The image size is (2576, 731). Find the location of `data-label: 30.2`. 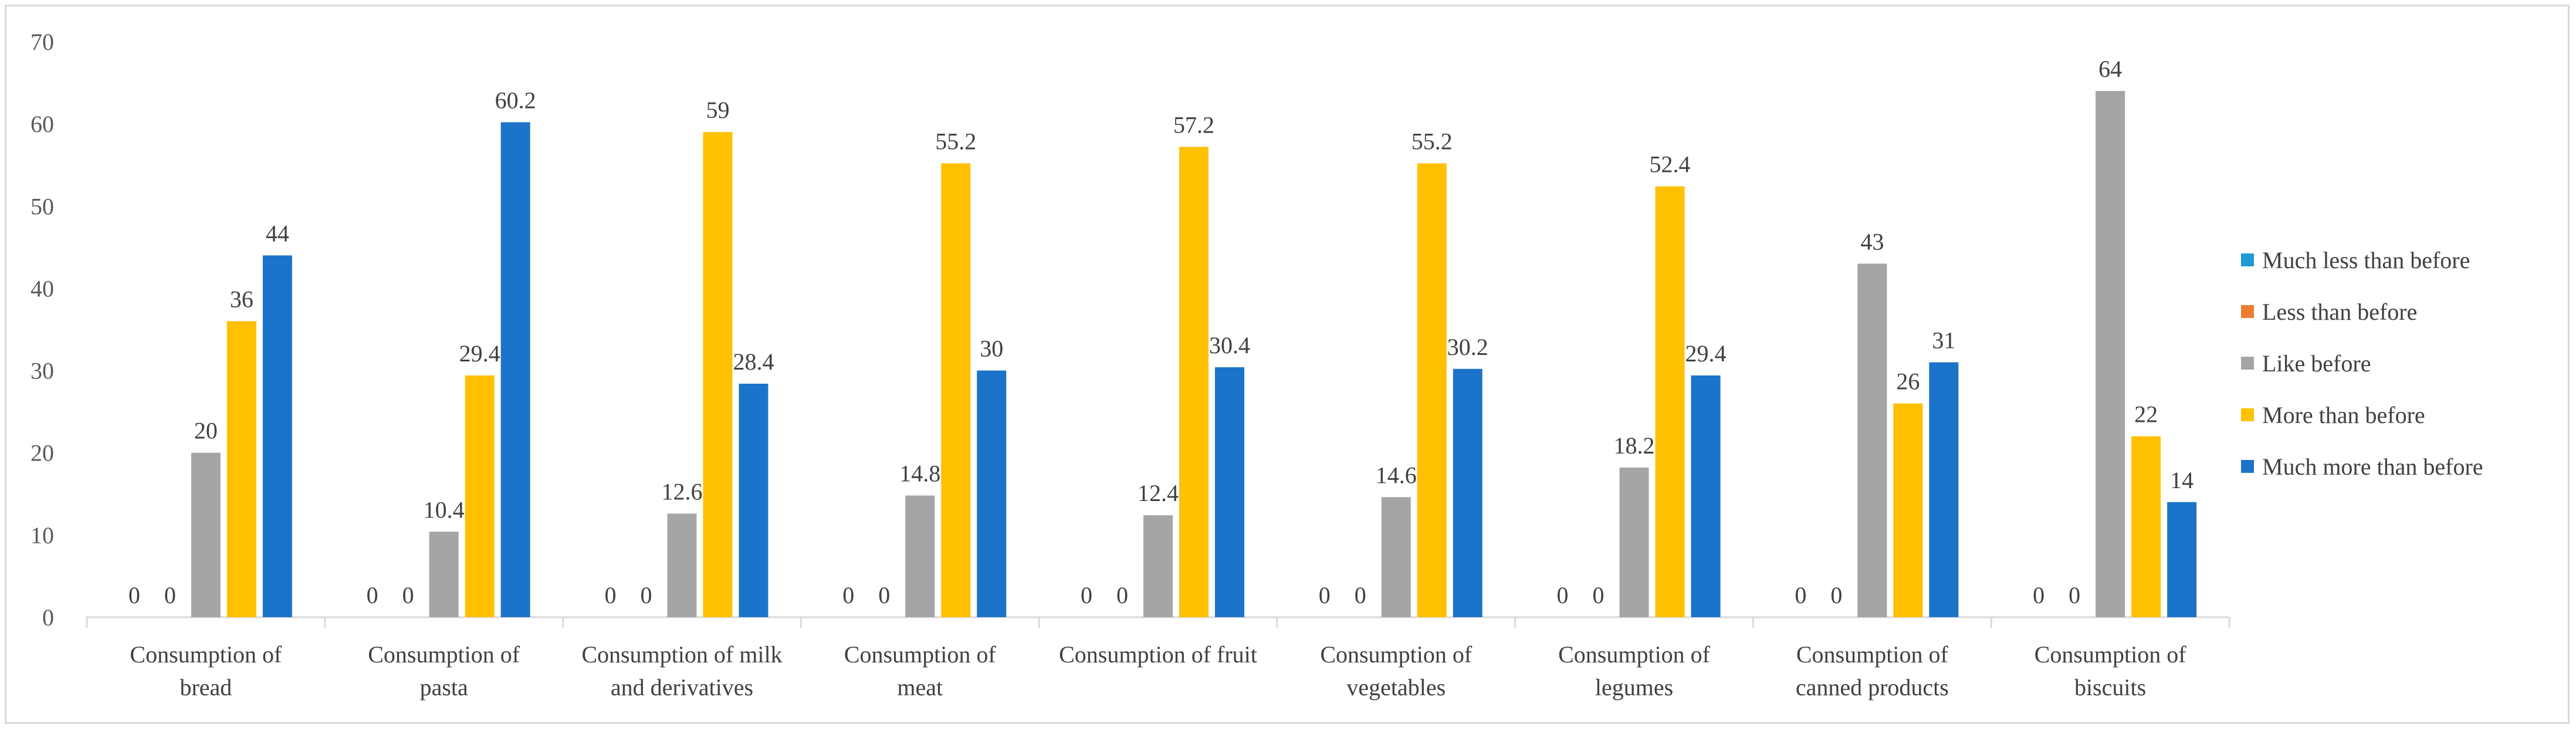

data-label: 30.2 is located at coordinates (1467, 347).